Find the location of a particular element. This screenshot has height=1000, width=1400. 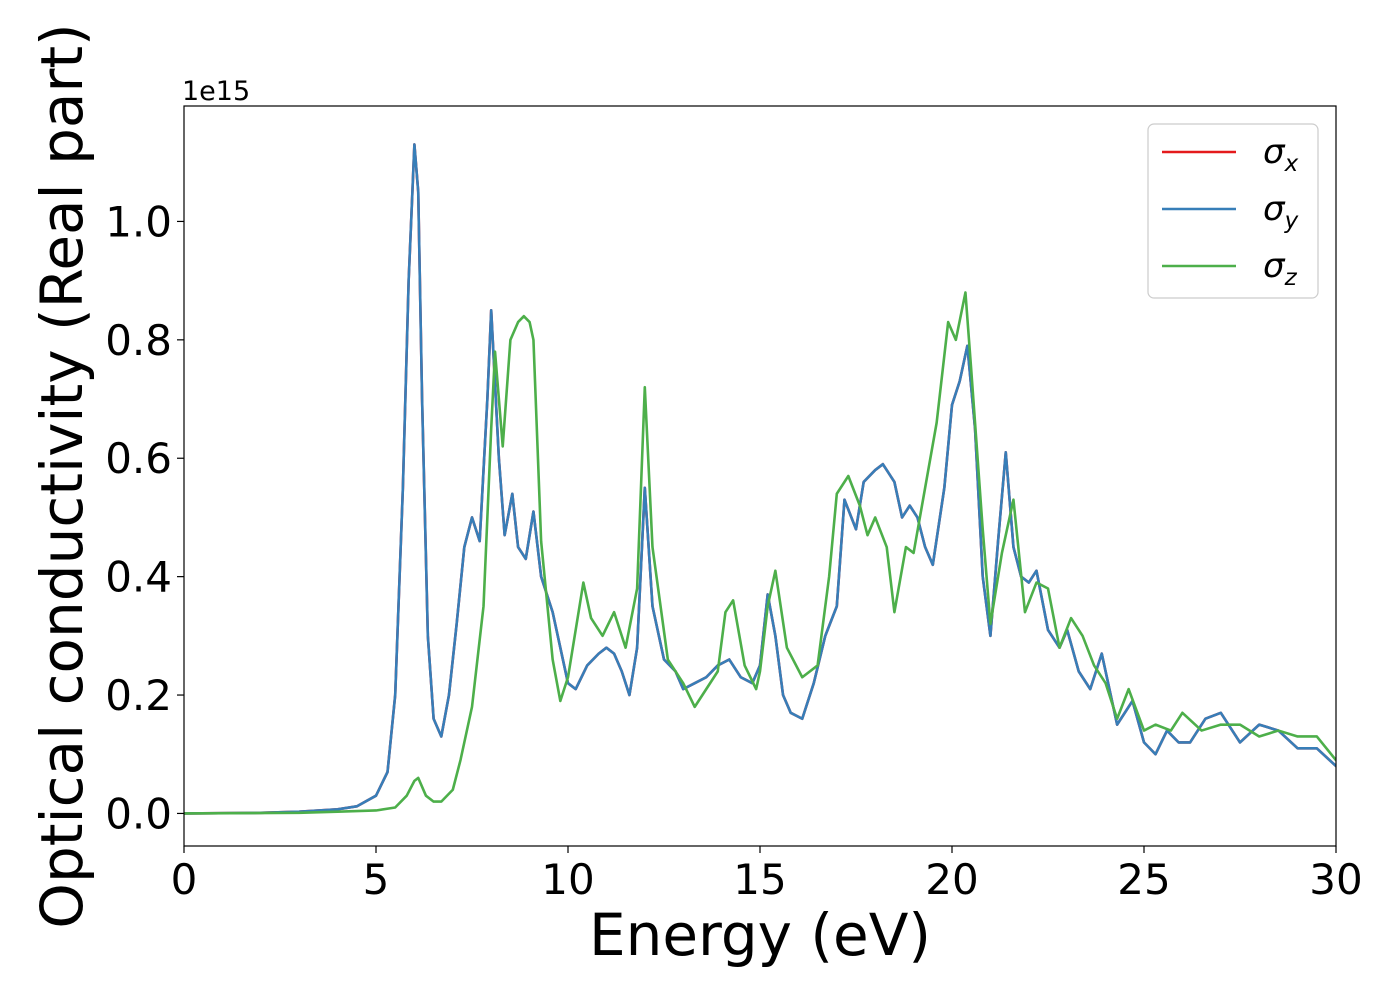

x-tick-label: 0 is located at coordinates (184, 879).